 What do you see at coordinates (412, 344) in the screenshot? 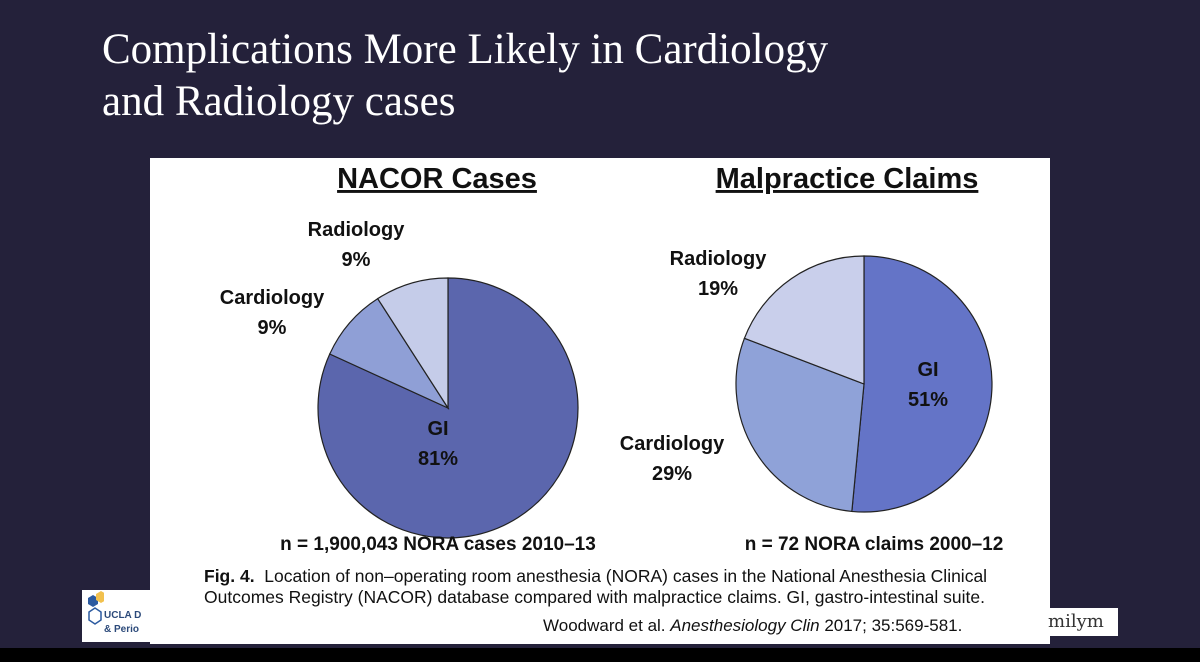
I see `nacor-slice-radiology` at bounding box center [412, 344].